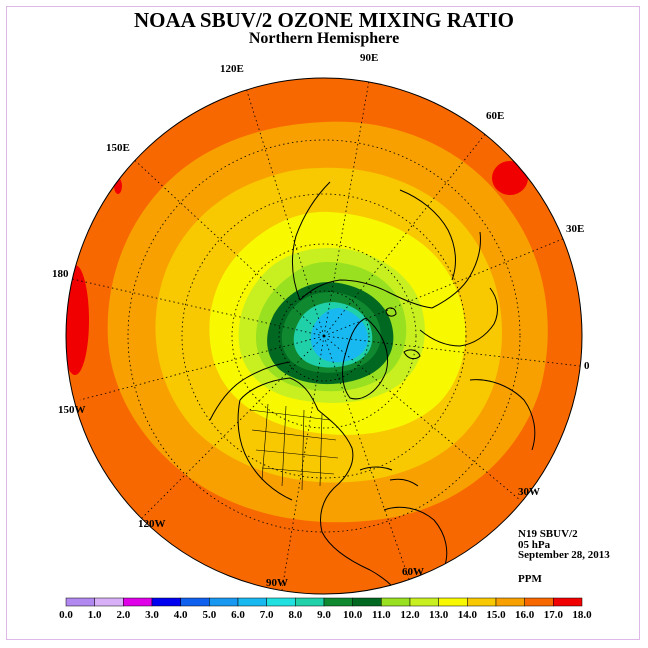  What do you see at coordinates (209, 615) in the screenshot?
I see `colorbar-tick-label: 5.0` at bounding box center [209, 615].